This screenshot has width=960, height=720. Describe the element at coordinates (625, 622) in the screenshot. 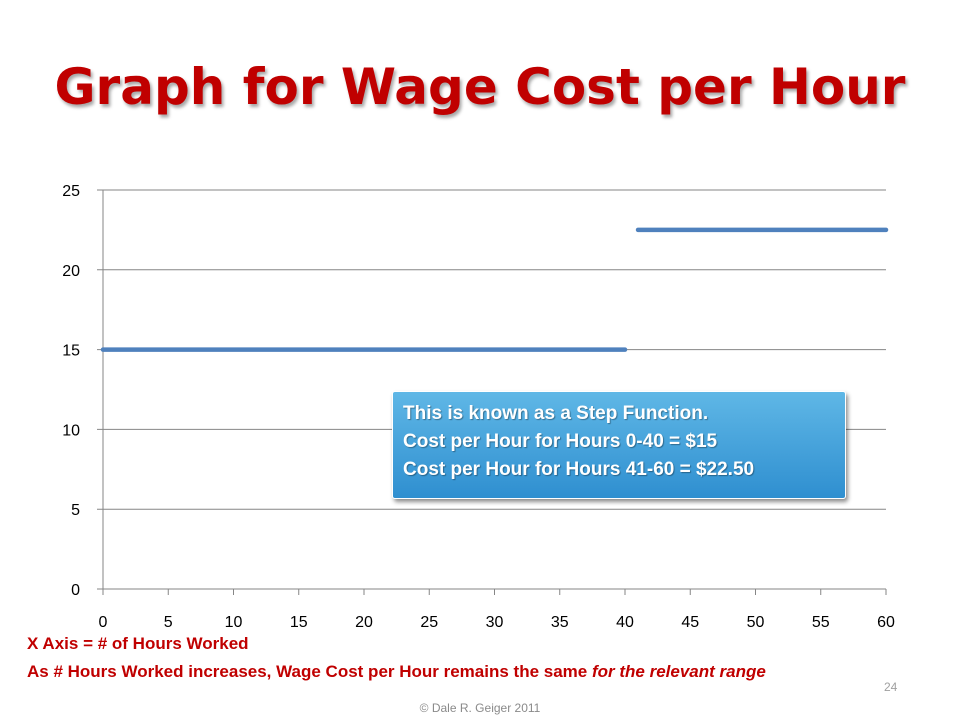

I see `x-tick-label: 40` at that location.